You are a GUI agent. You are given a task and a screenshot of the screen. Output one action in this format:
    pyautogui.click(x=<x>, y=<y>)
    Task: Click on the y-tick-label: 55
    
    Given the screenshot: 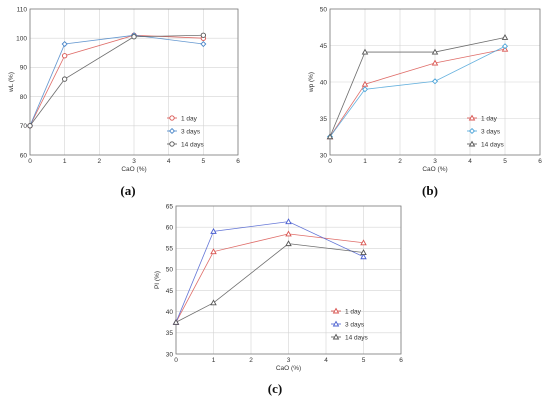 What is the action you would take?
    pyautogui.click(x=170, y=249)
    